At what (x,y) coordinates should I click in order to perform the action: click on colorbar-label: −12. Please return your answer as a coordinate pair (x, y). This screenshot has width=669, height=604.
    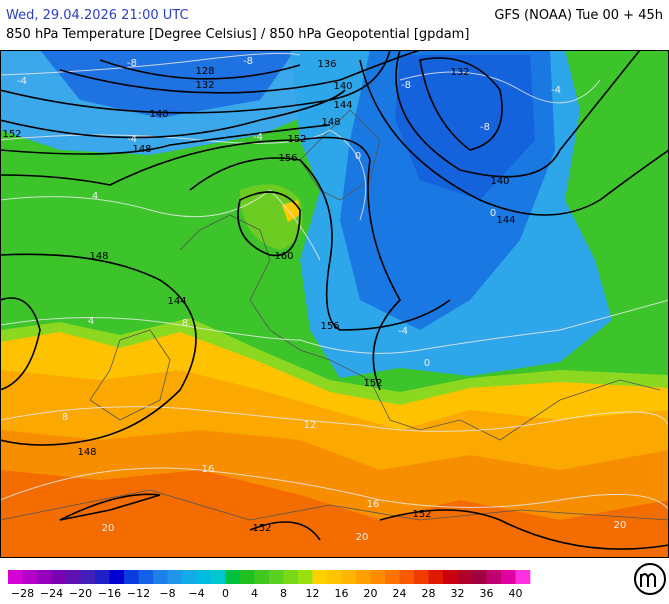
    Looking at the image, I should click on (138, 593).